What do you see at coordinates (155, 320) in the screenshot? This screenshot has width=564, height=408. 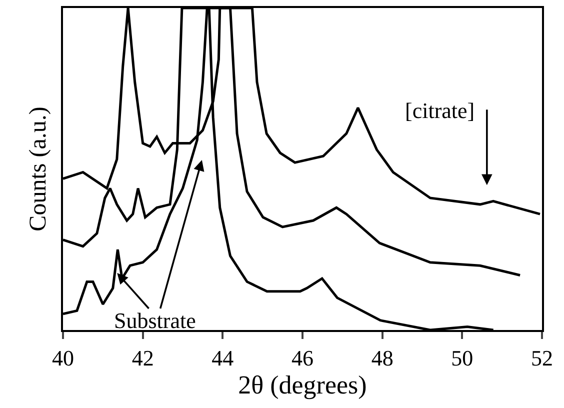 I see `annotation: Substrate` at bounding box center [155, 320].